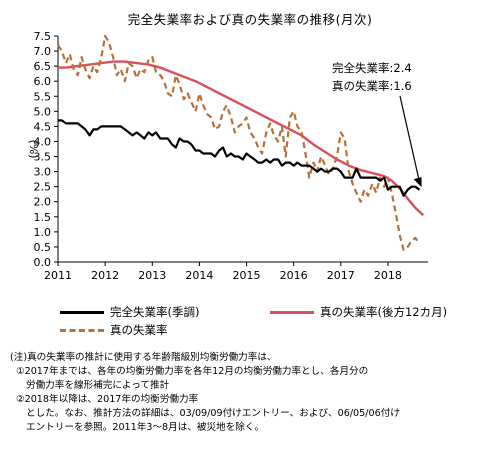 The height and width of the screenshot is (456, 500). Describe the element at coordinates (152, 275) in the screenshot. I see `x-tick-label: 2013` at that location.